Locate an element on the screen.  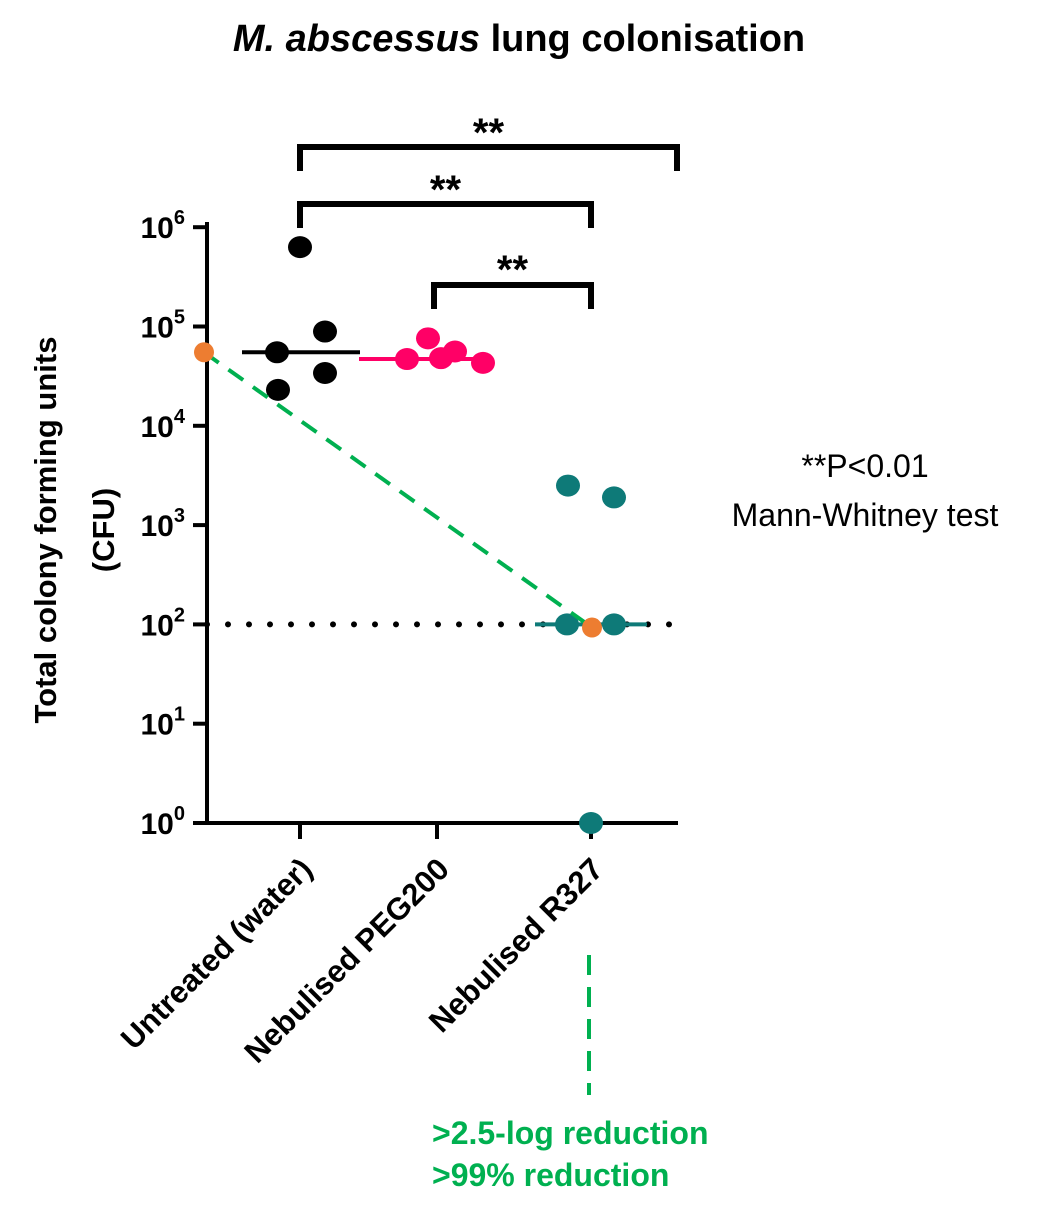
stat-note: **P<0.01 is located at coordinates (865, 466).